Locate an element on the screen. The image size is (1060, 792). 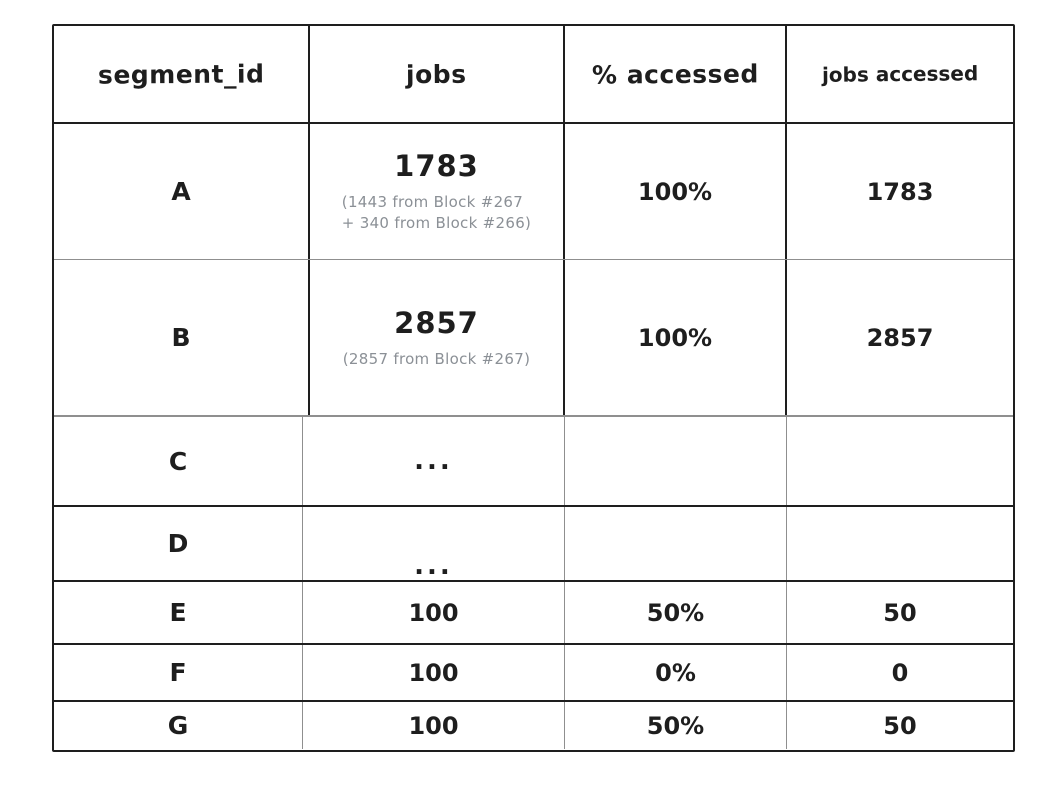
cell-g-segment-id: G is located at coordinates (178, 725).